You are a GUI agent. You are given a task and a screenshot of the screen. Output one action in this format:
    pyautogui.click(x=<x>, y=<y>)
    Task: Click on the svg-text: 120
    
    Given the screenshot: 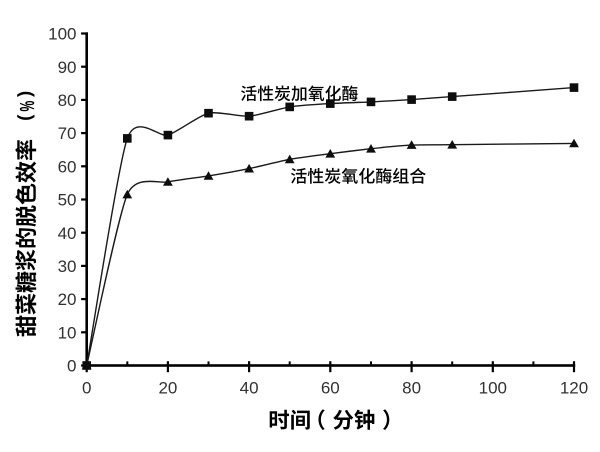 What is the action you would take?
    pyautogui.click(x=574, y=387)
    